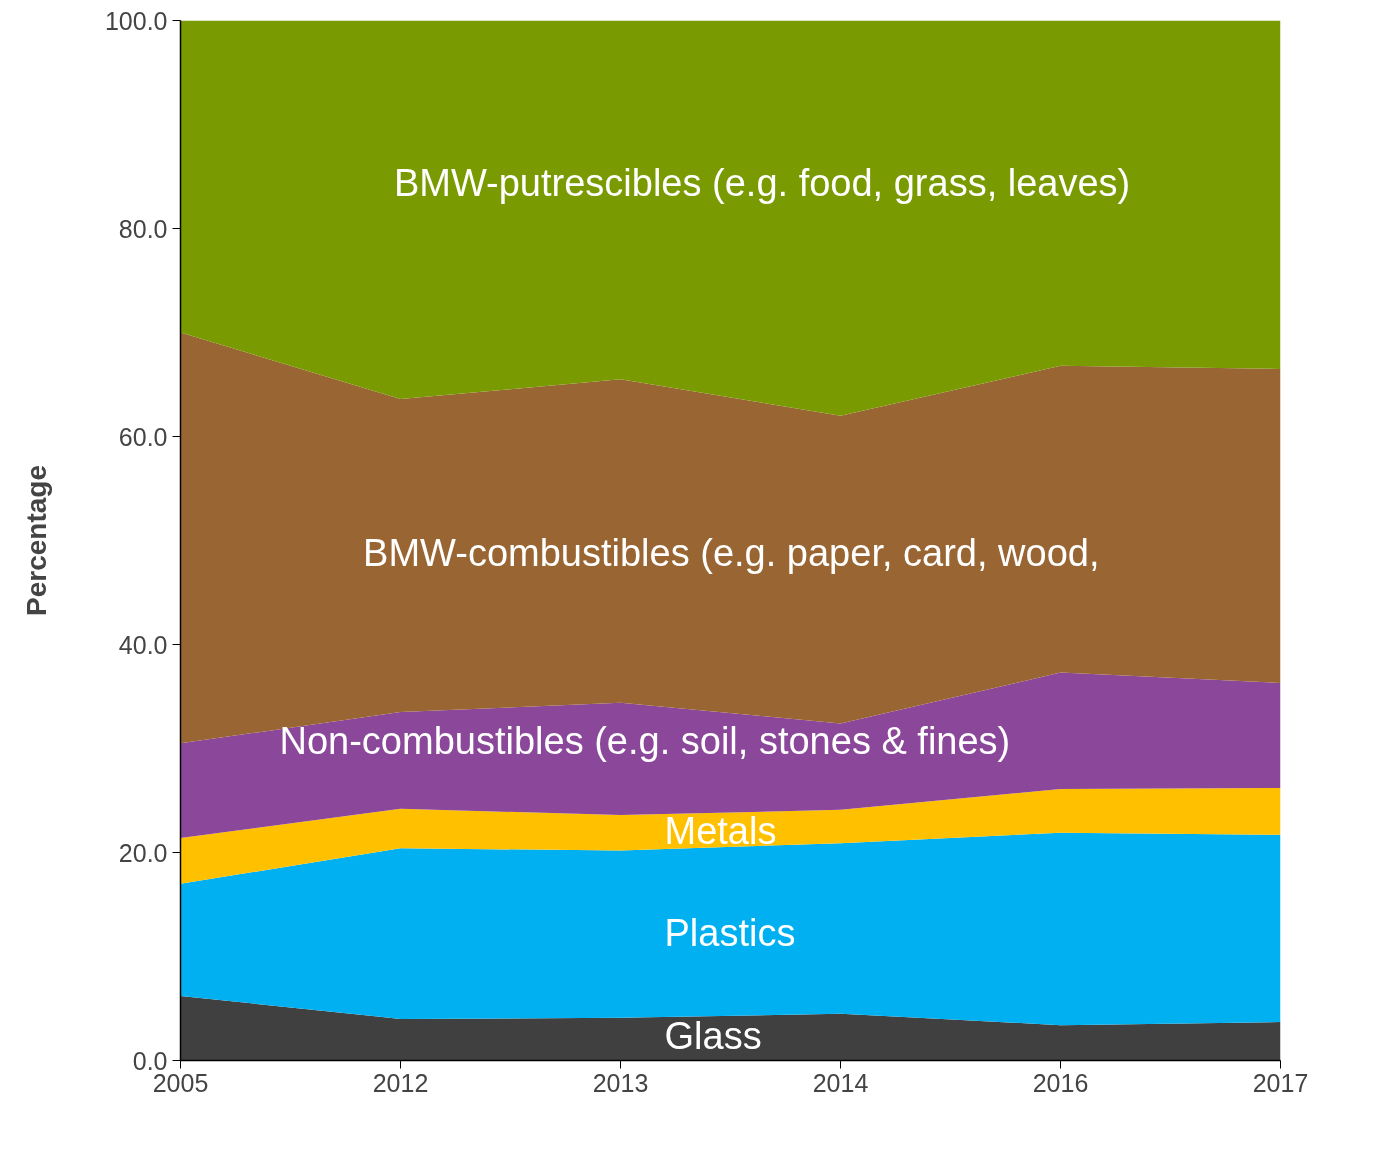  What do you see at coordinates (720, 831) in the screenshot?
I see `series-label: Metals` at bounding box center [720, 831].